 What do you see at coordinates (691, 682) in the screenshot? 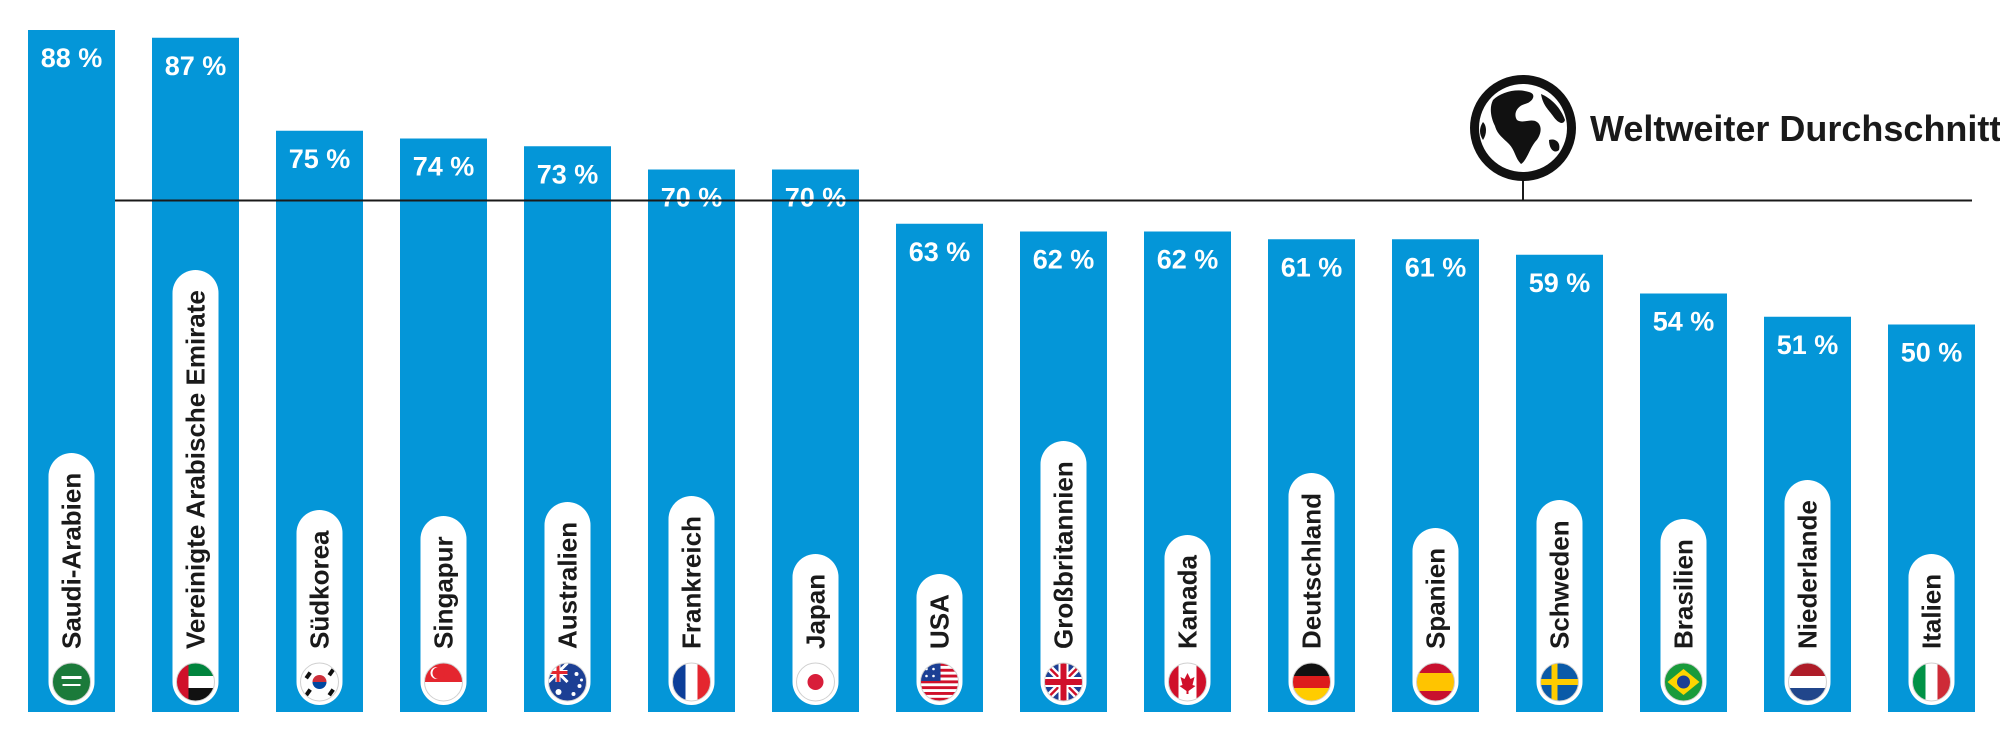
I see `flag-france-icon` at bounding box center [691, 682].